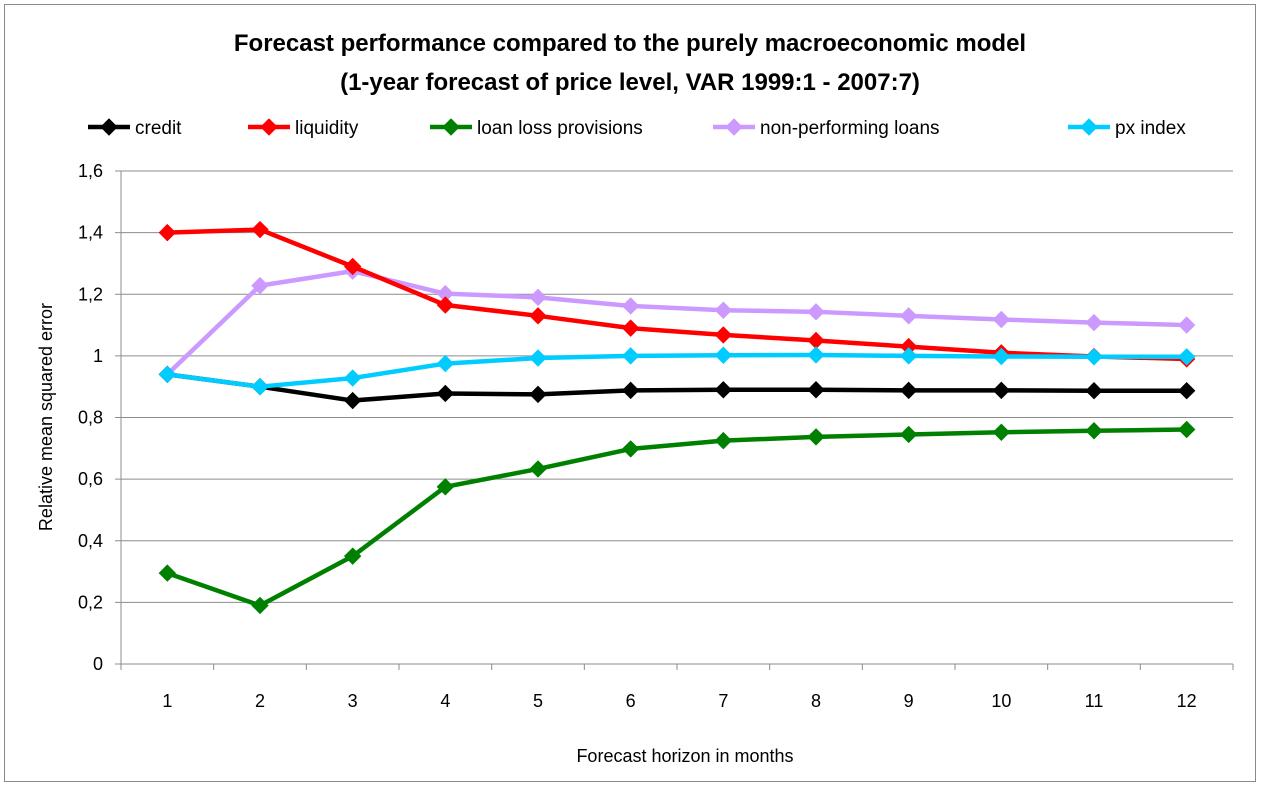 The height and width of the screenshot is (788, 1262). I want to click on y-axis-title: Relative mean squared error, so click(46, 417).